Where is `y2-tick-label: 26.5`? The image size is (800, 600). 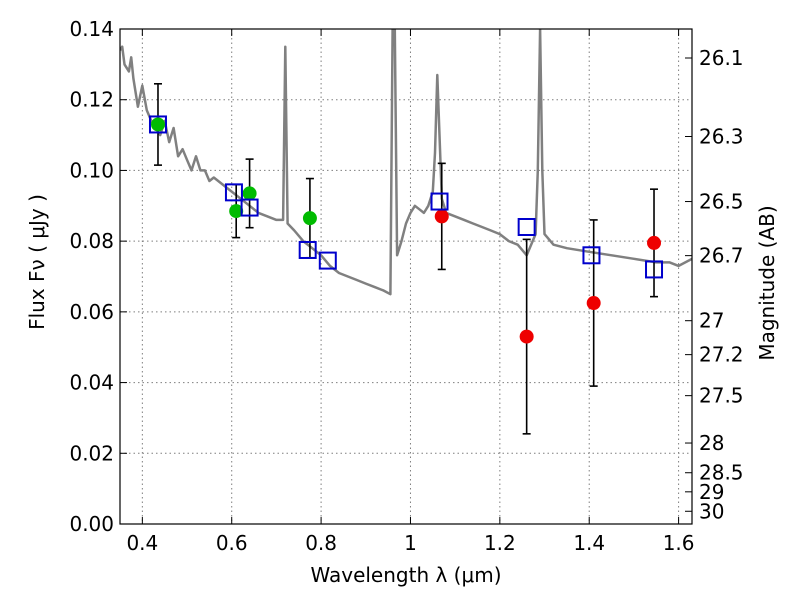
y2-tick-label: 26.5 is located at coordinates (721, 202).